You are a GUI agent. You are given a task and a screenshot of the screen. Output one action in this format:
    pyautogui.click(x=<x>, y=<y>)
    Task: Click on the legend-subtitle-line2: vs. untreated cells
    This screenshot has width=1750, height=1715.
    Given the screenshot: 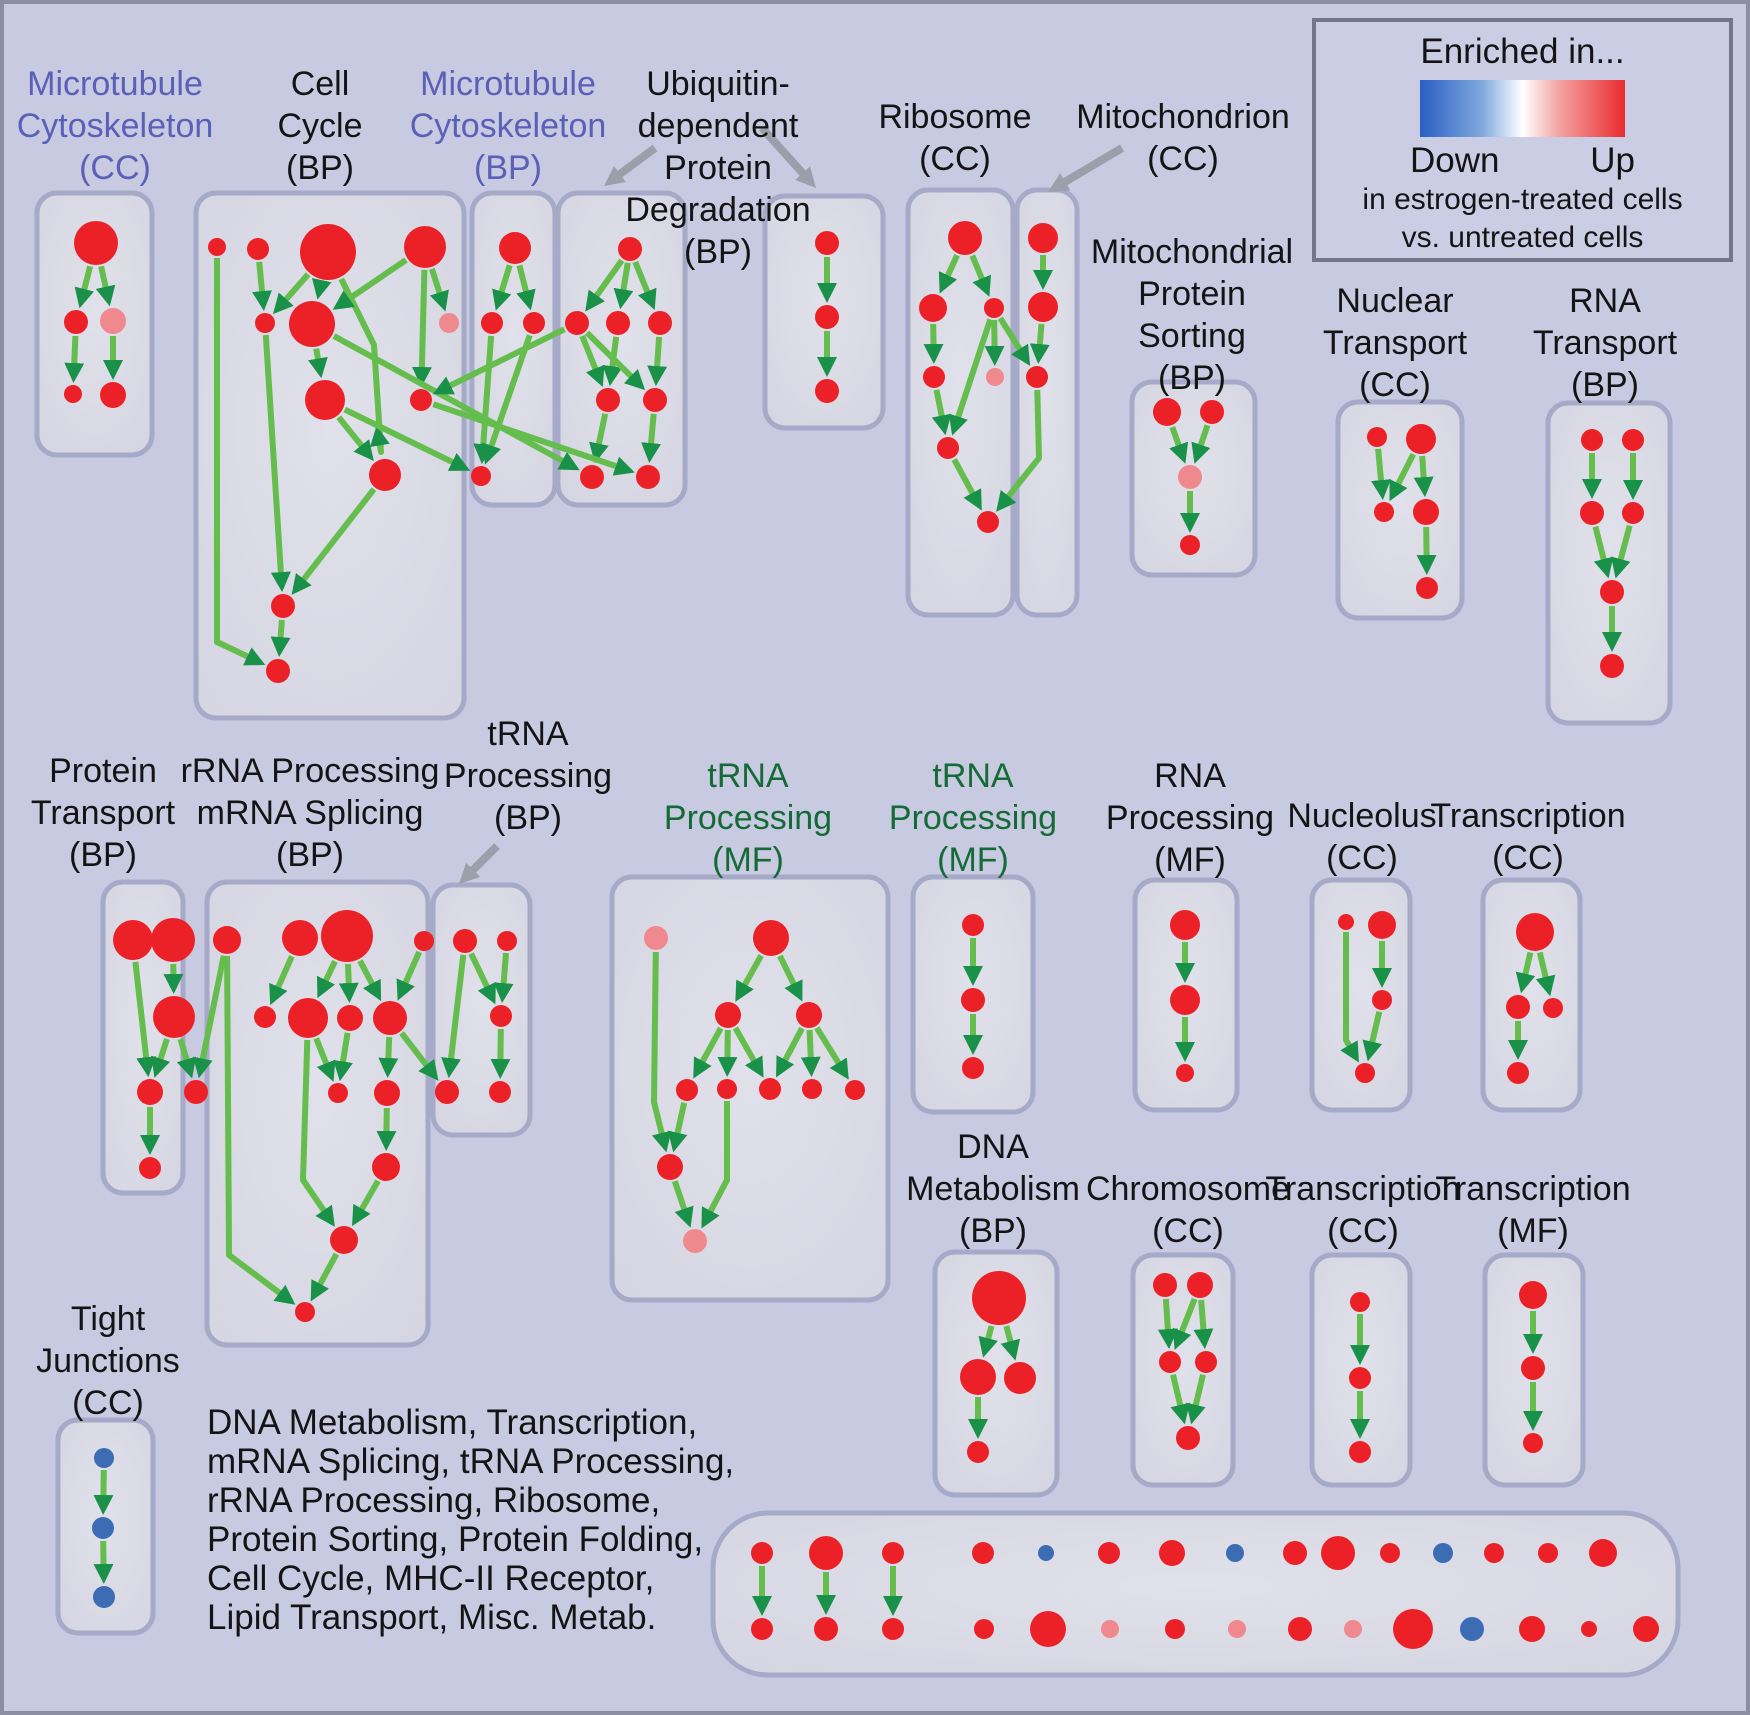 What is the action you would take?
    pyautogui.click(x=1522, y=237)
    